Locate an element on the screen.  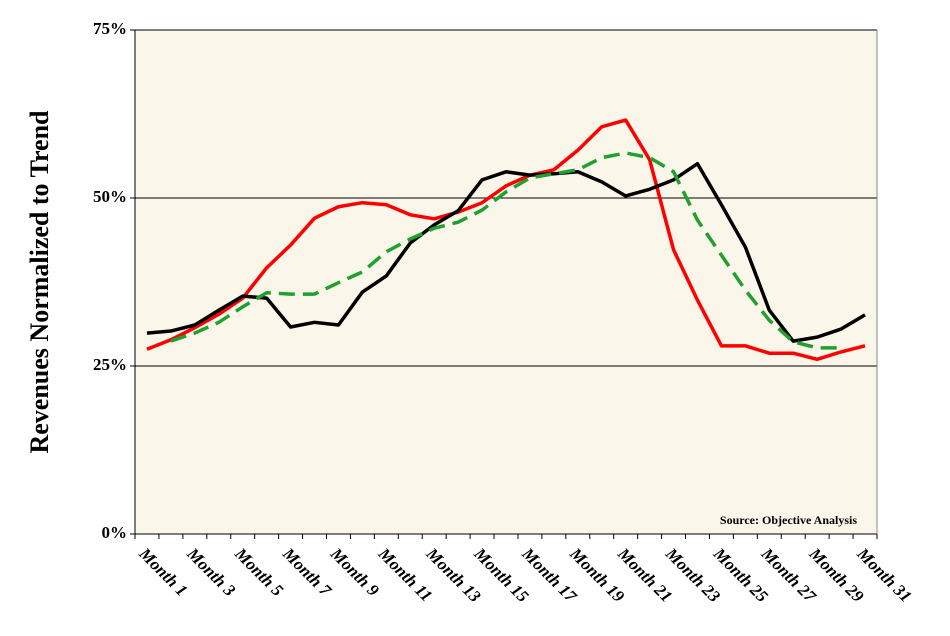
y-tick-label: 75% is located at coordinates (110, 28).